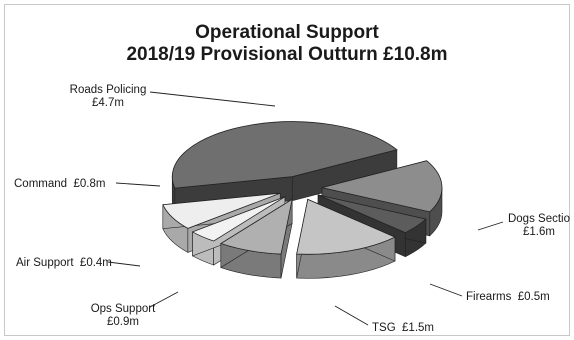  I want to click on label-firearms-name: Firearms, so click(489, 297).